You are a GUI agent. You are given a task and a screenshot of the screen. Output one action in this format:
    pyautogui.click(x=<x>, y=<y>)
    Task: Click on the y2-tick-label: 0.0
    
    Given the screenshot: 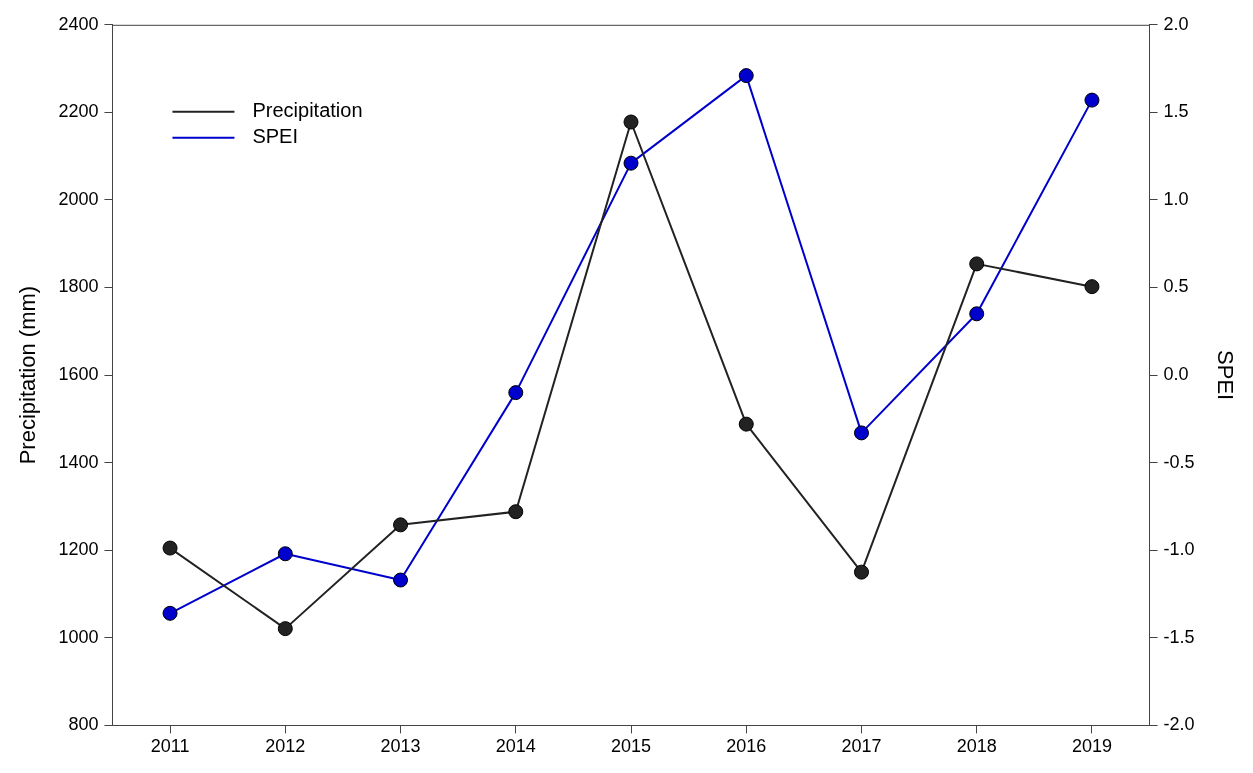 What is the action you would take?
    pyautogui.click(x=1176, y=374)
    